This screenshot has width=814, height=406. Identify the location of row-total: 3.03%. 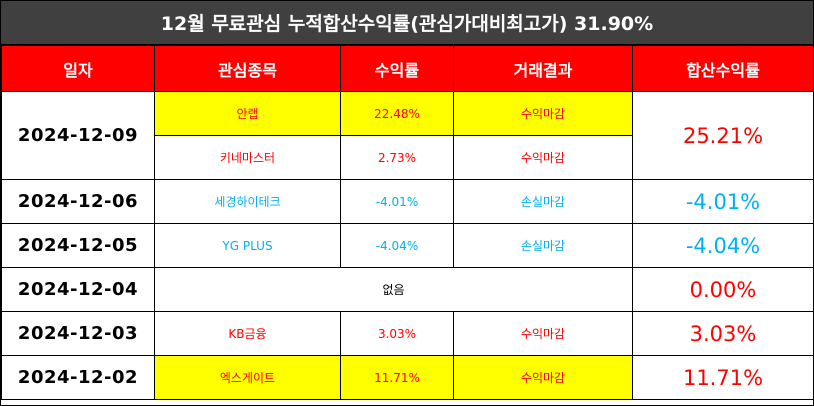
(723, 333).